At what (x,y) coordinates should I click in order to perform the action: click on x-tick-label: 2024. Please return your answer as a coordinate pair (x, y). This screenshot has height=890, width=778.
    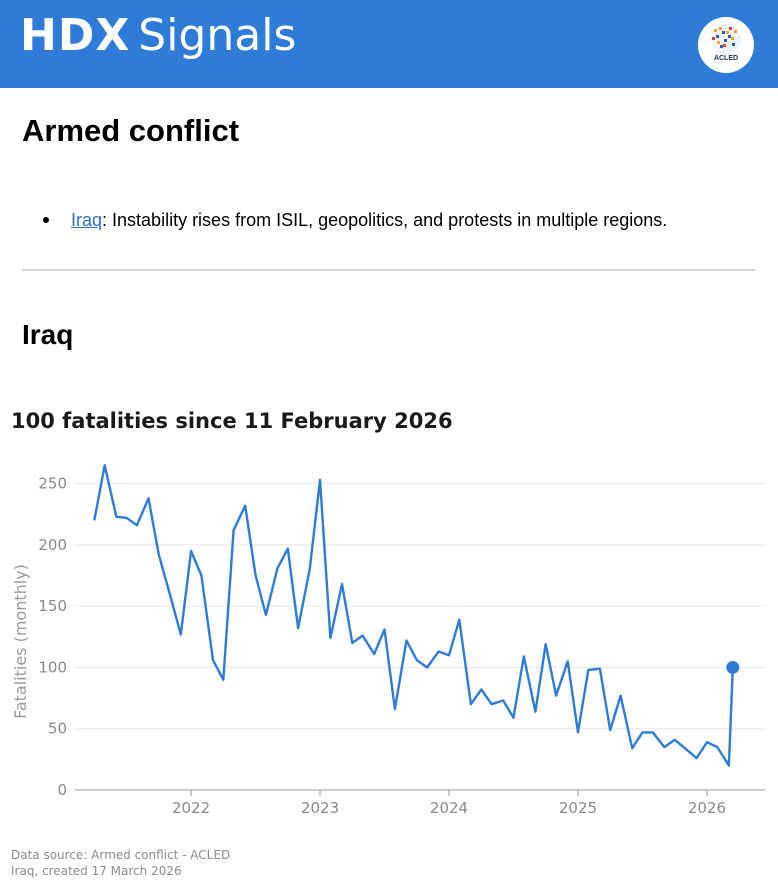
    Looking at the image, I should click on (449, 808).